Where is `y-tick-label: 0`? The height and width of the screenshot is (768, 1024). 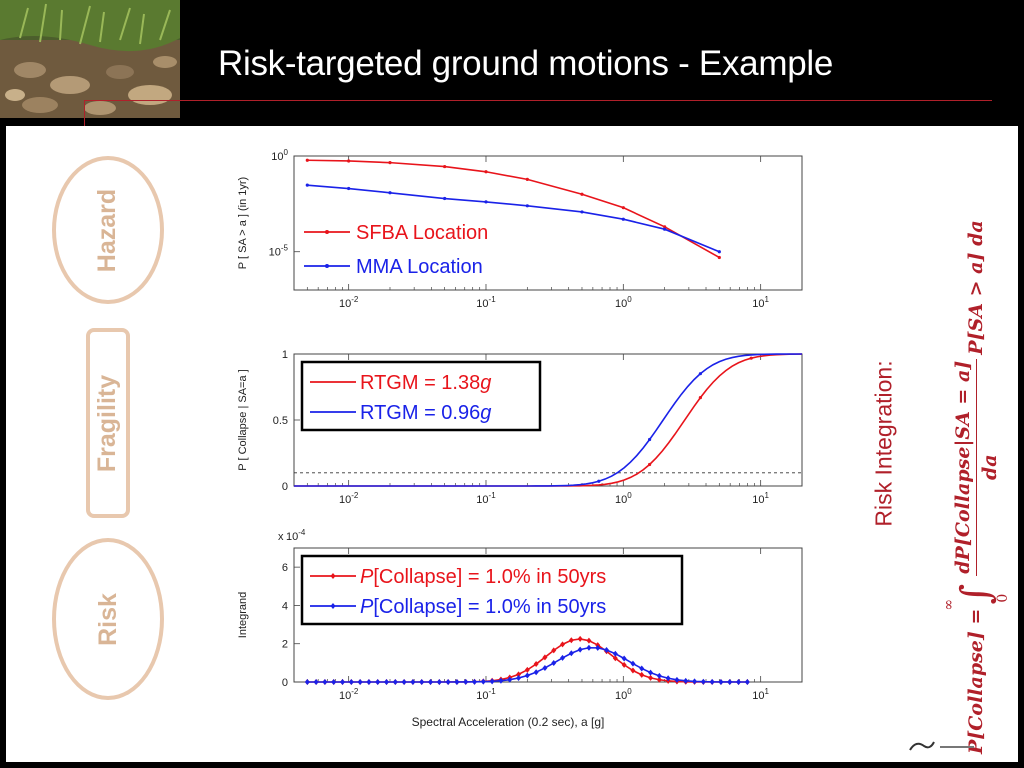
y-tick-label: 0 is located at coordinates (285, 683).